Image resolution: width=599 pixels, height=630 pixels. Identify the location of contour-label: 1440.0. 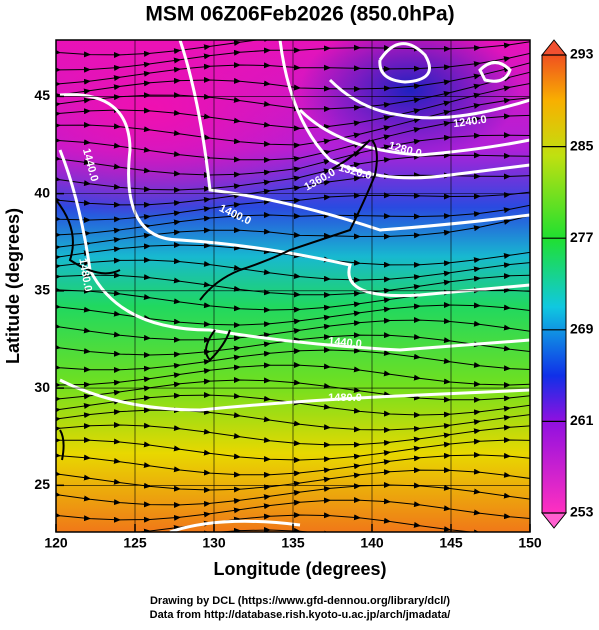
(345, 342).